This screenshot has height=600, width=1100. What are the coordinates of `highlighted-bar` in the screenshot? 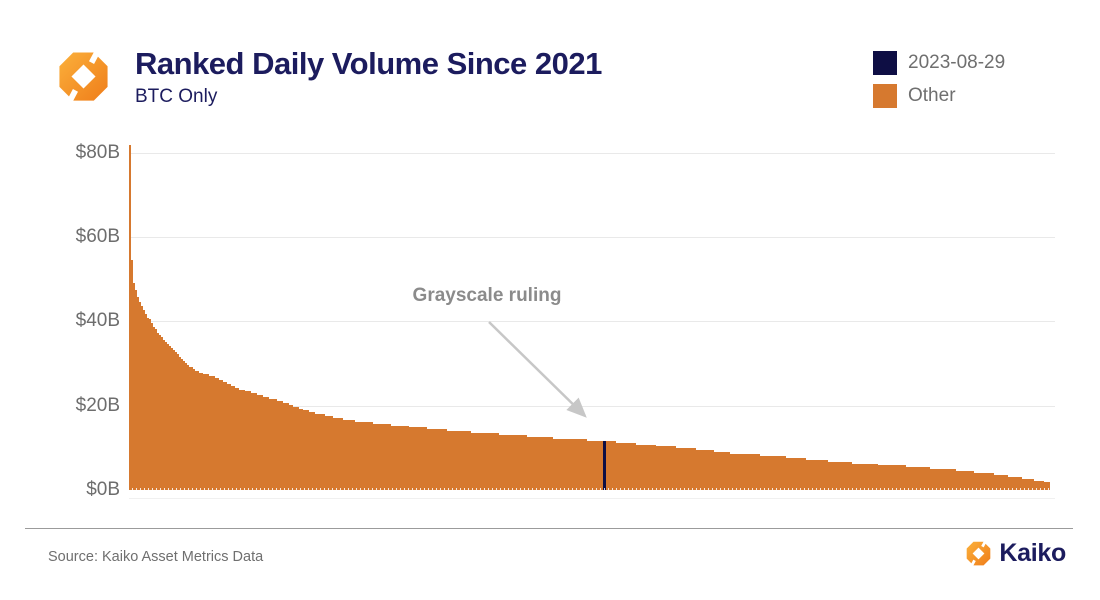 It's located at (604, 465).